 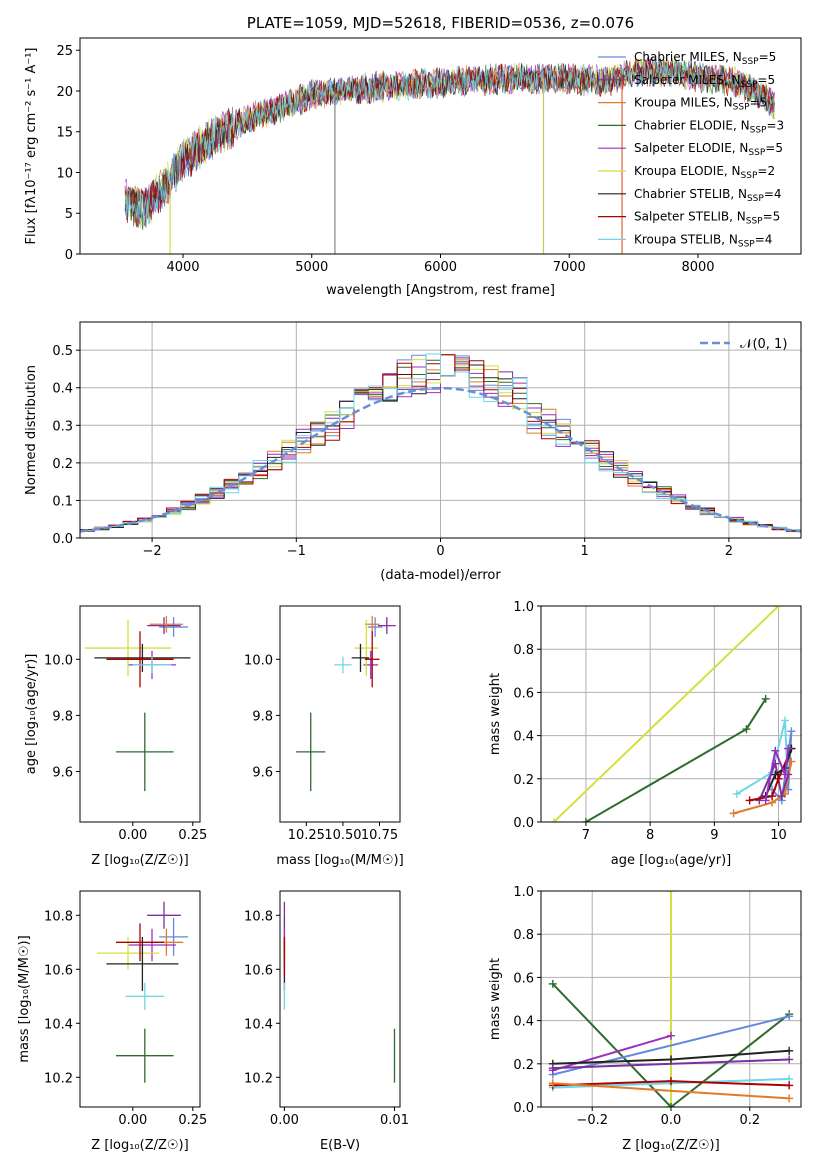 I want to click on x-tick-label: 0, so click(x=440, y=551).